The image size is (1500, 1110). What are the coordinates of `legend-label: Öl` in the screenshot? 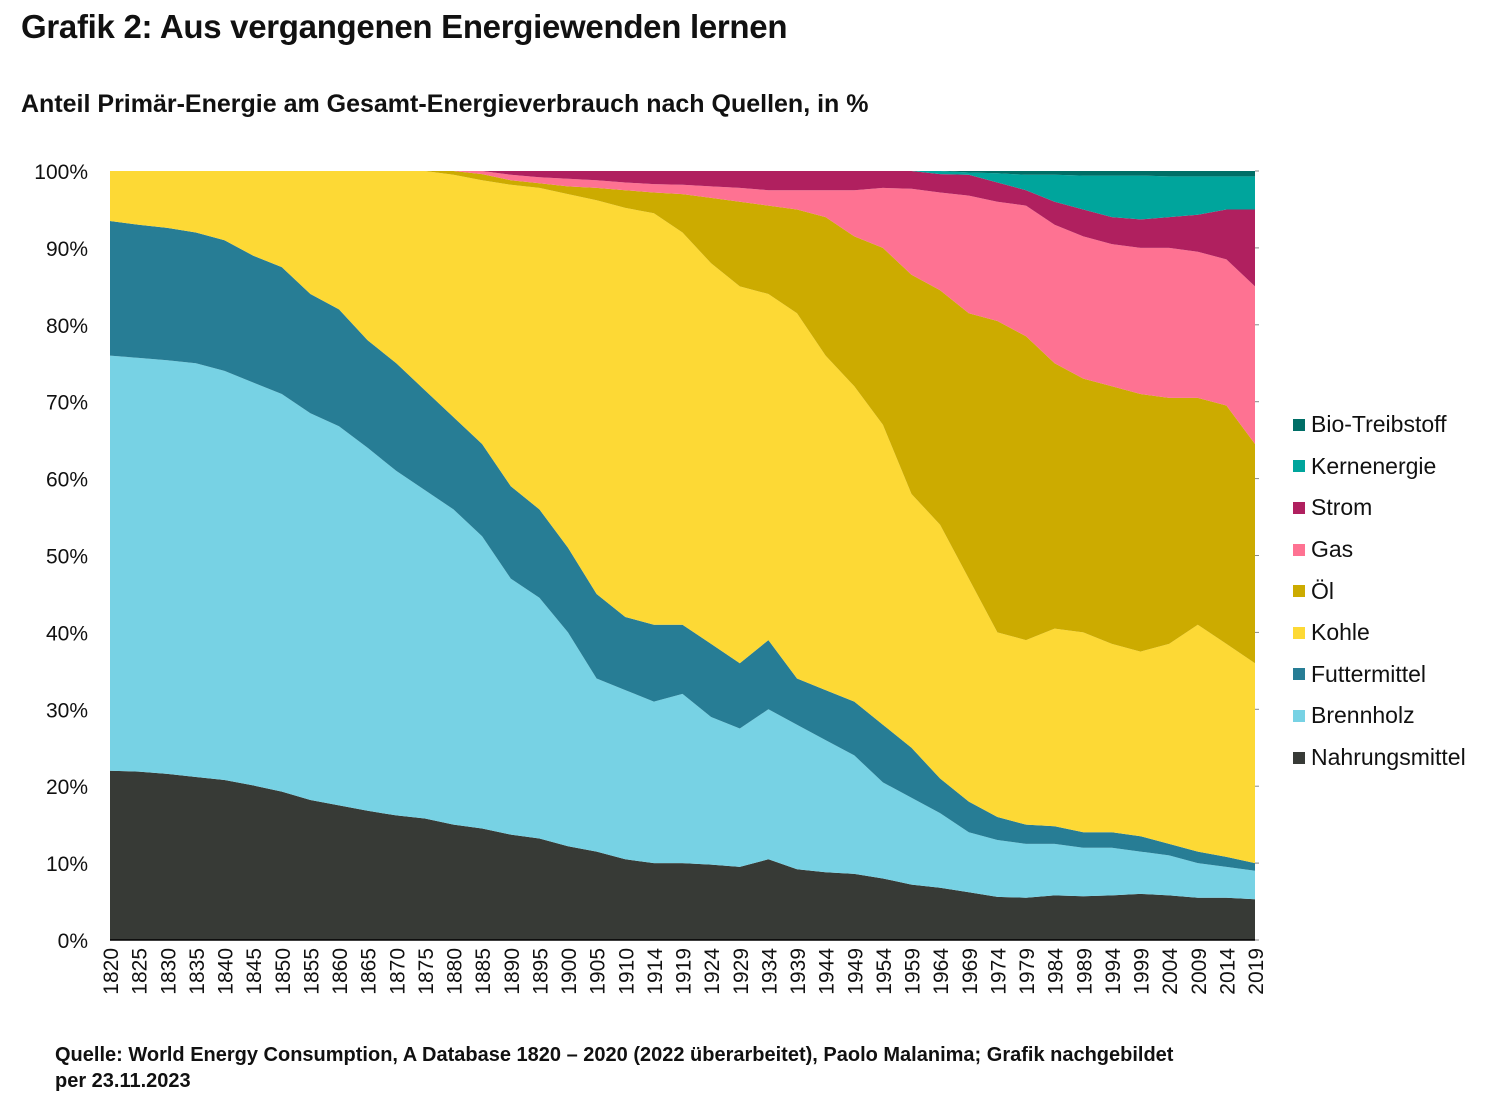 It's located at (1322, 590).